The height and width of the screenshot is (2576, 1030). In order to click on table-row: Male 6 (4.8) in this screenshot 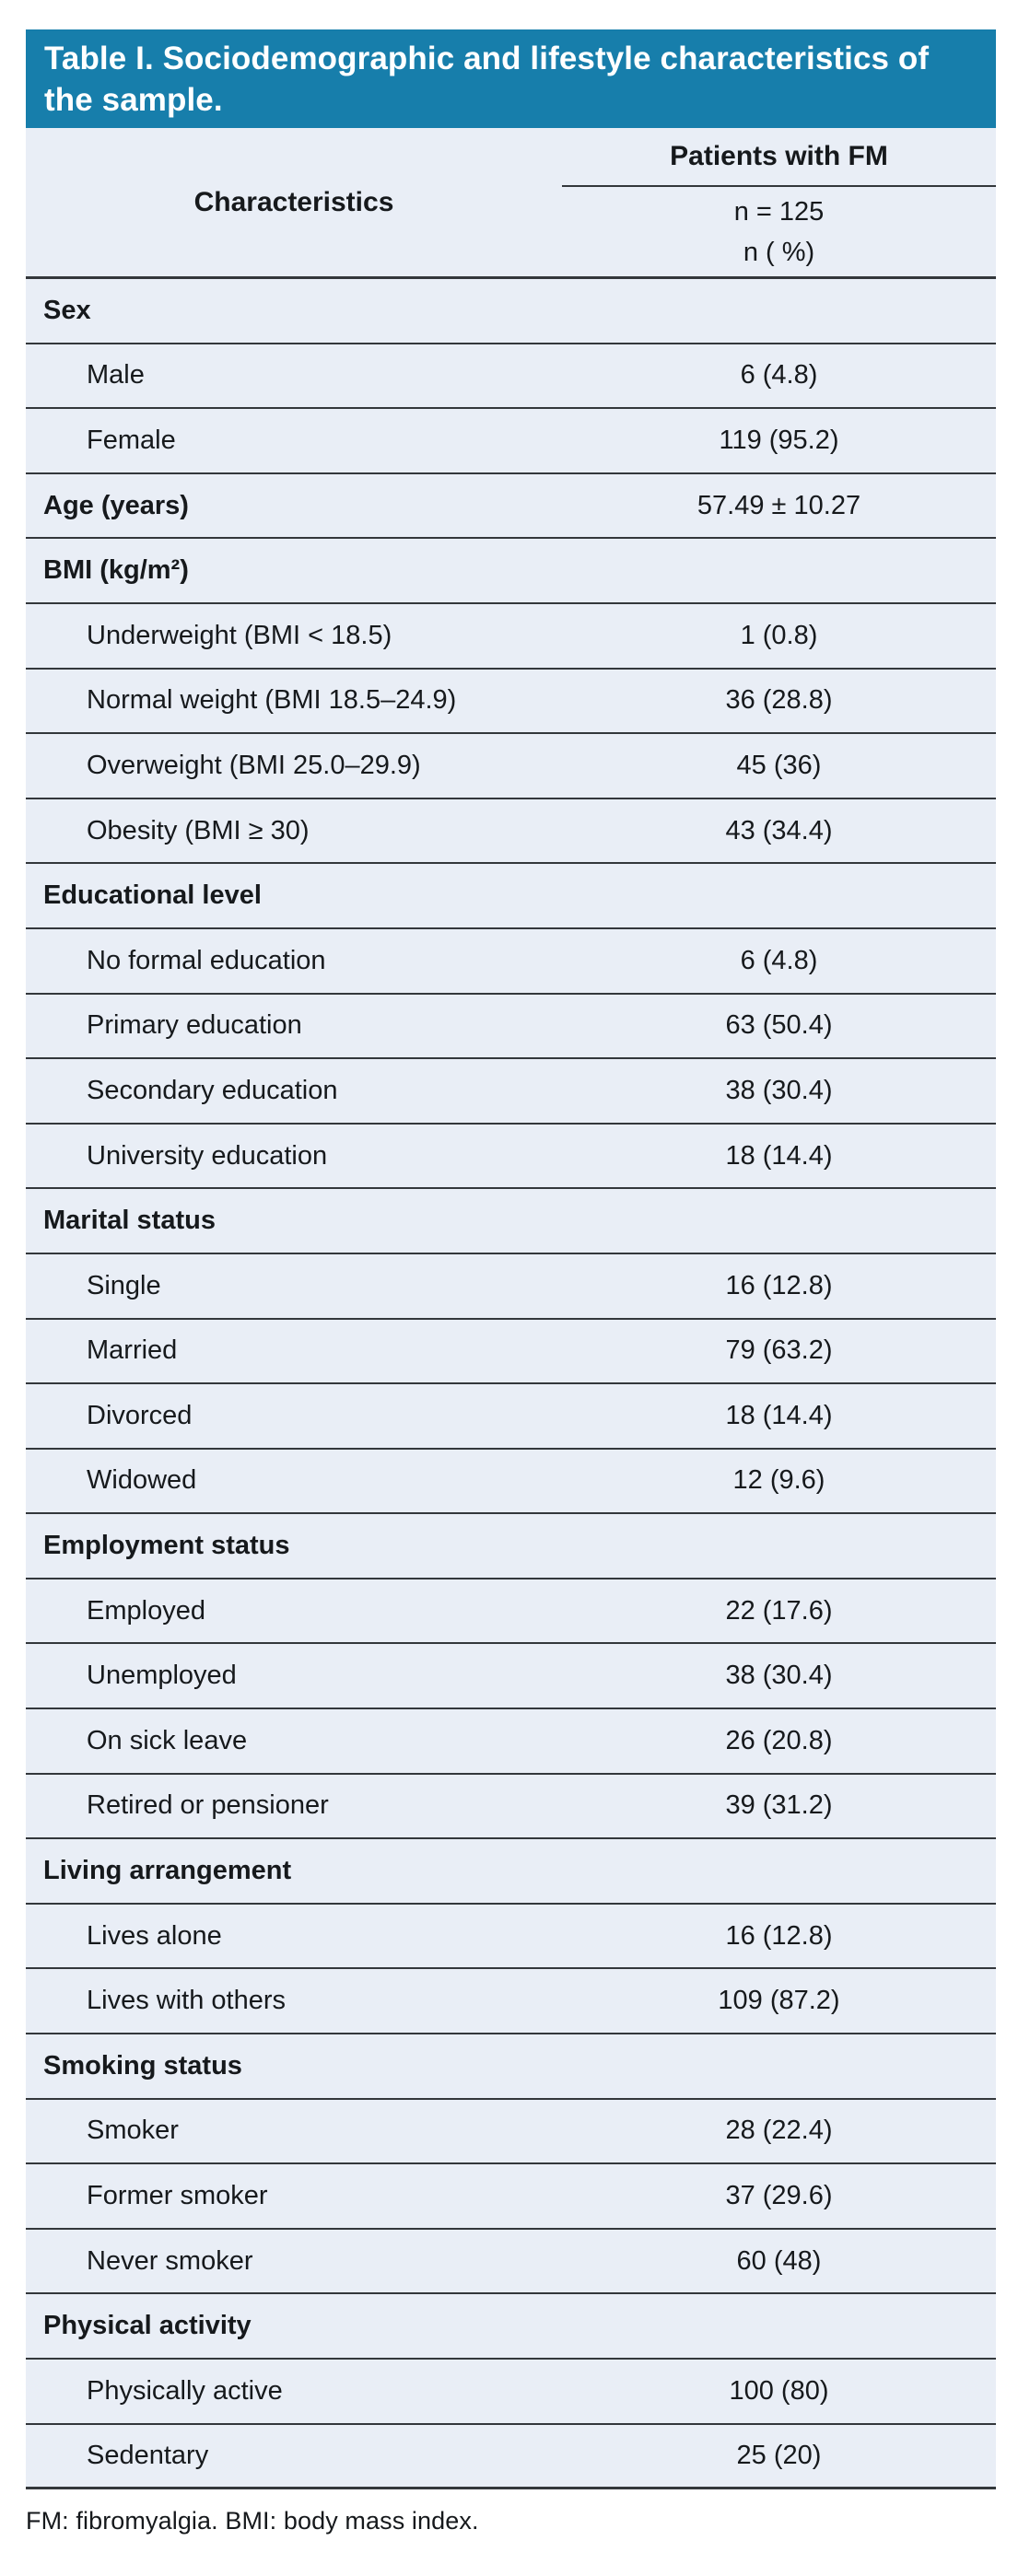, I will do `click(511, 377)`.